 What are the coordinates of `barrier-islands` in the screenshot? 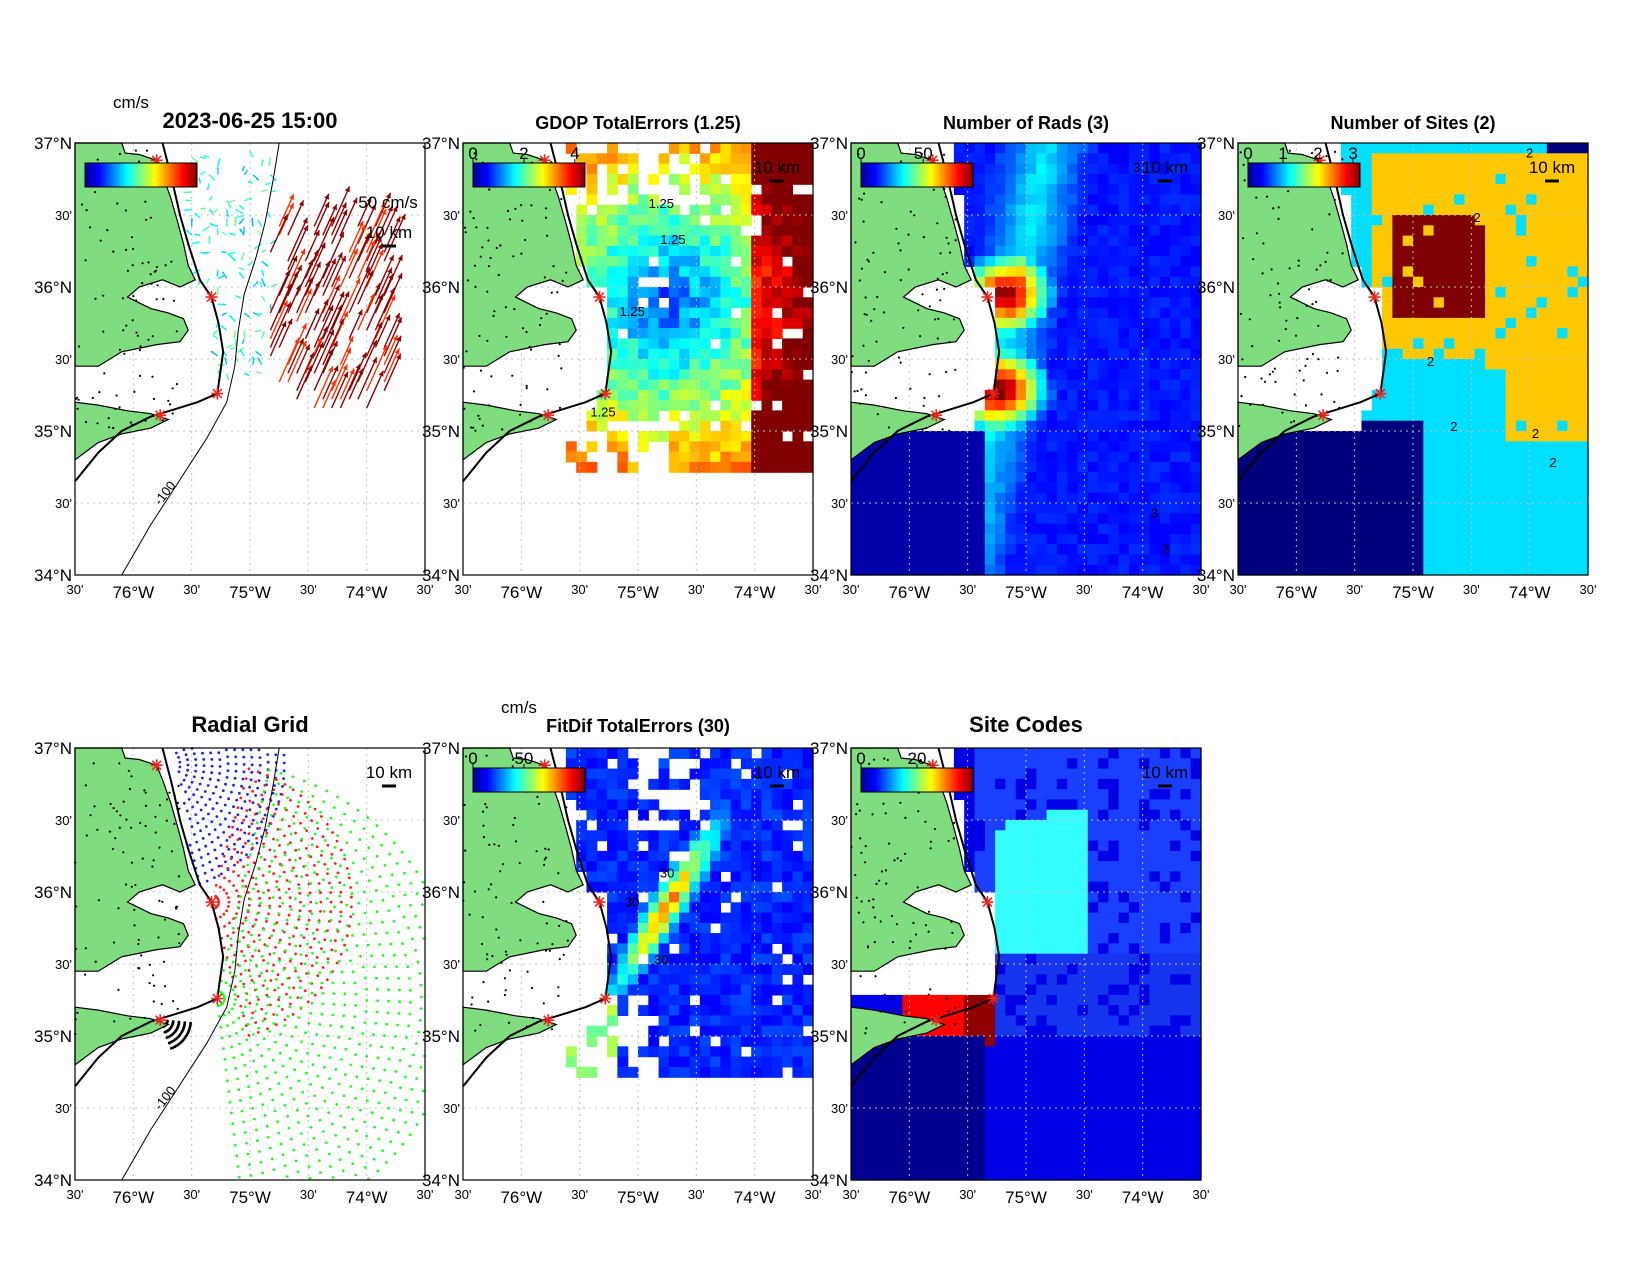 It's located at (1312, 312).